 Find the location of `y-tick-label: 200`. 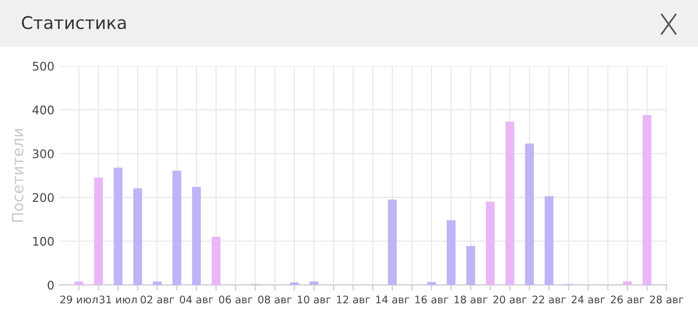

y-tick-label: 200 is located at coordinates (43, 197).